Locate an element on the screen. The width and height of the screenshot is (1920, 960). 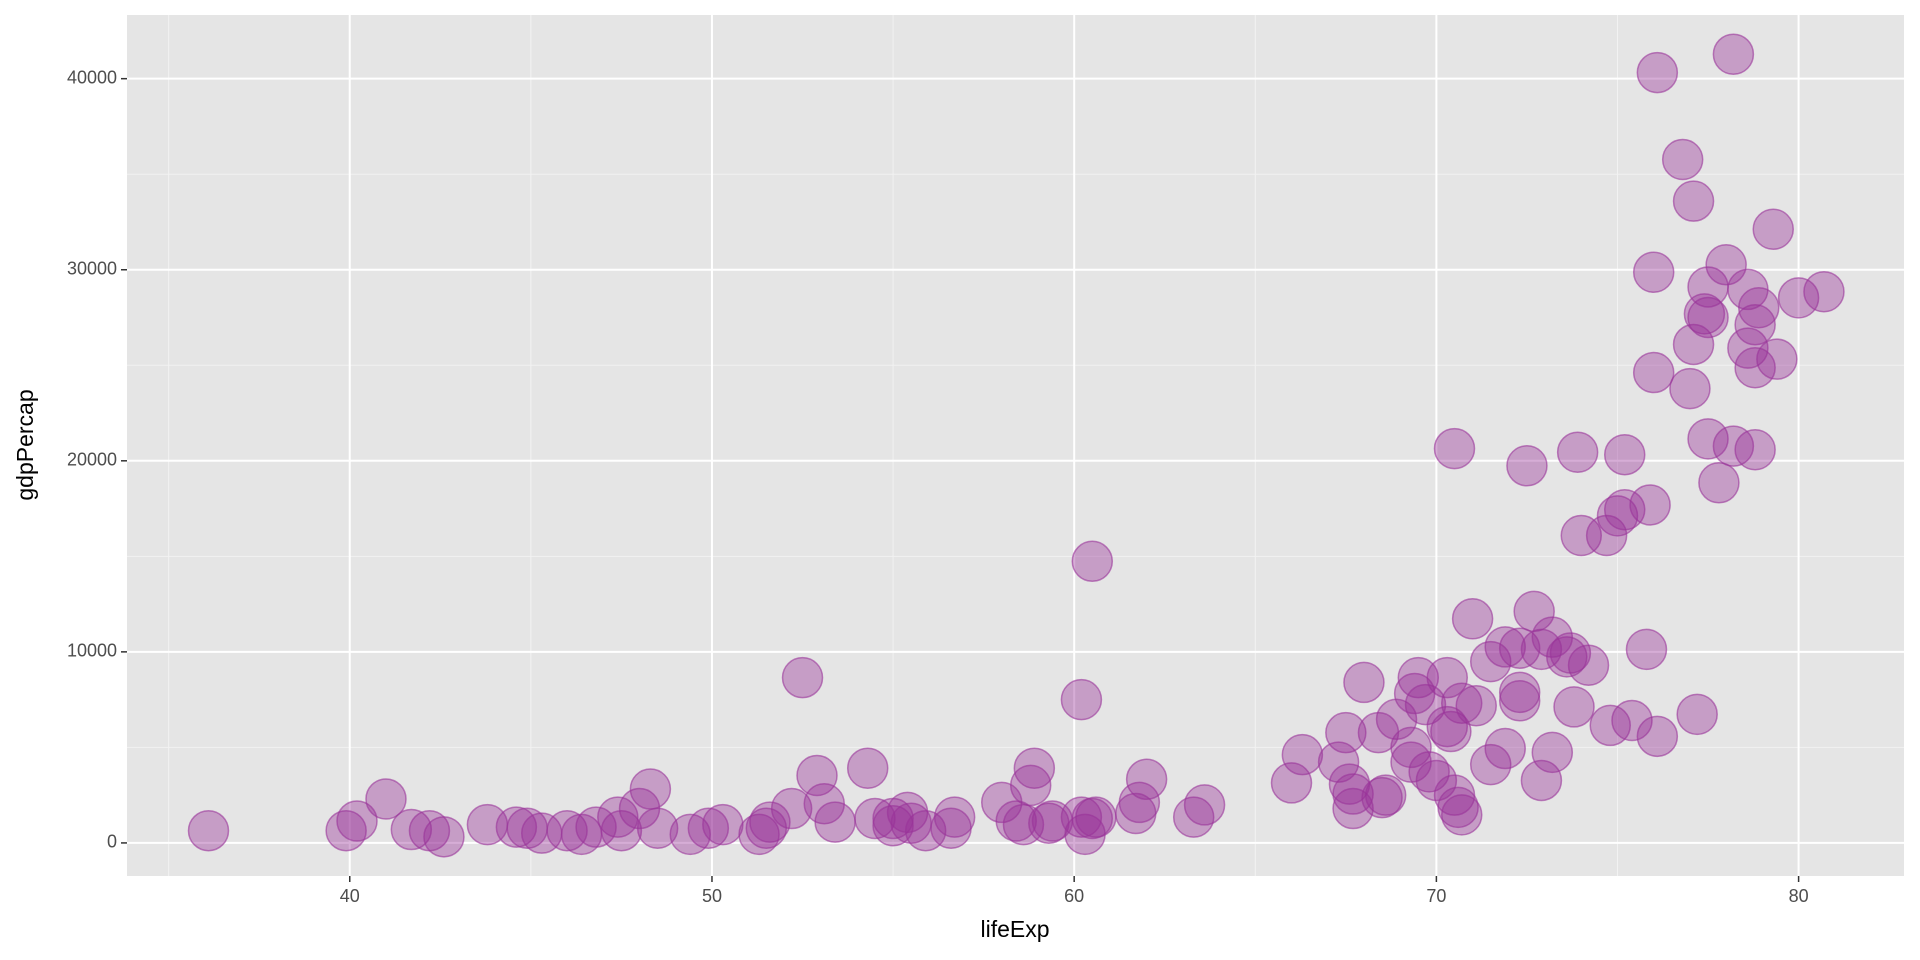
y-tick-label: 0 is located at coordinates (112, 842).